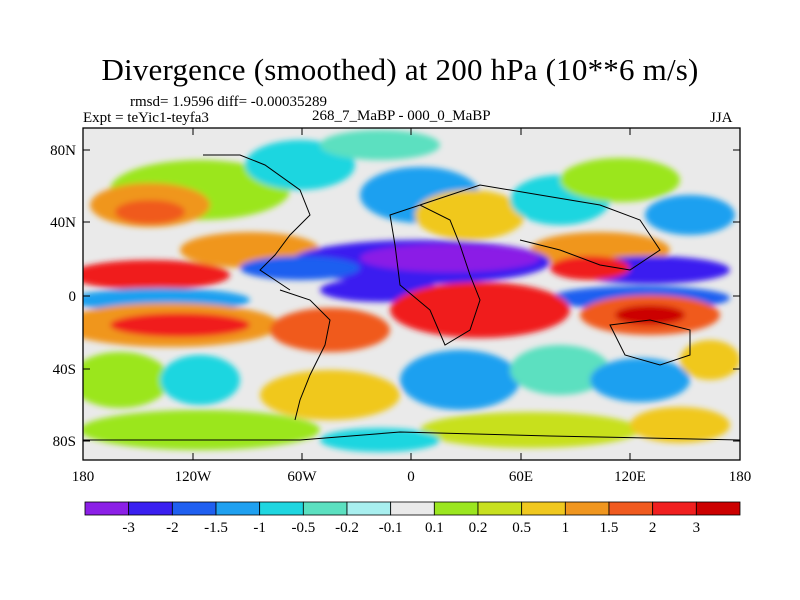 The image size is (800, 600). Describe the element at coordinates (411, 477) in the screenshot. I see `lon-tick-label: 0` at that location.